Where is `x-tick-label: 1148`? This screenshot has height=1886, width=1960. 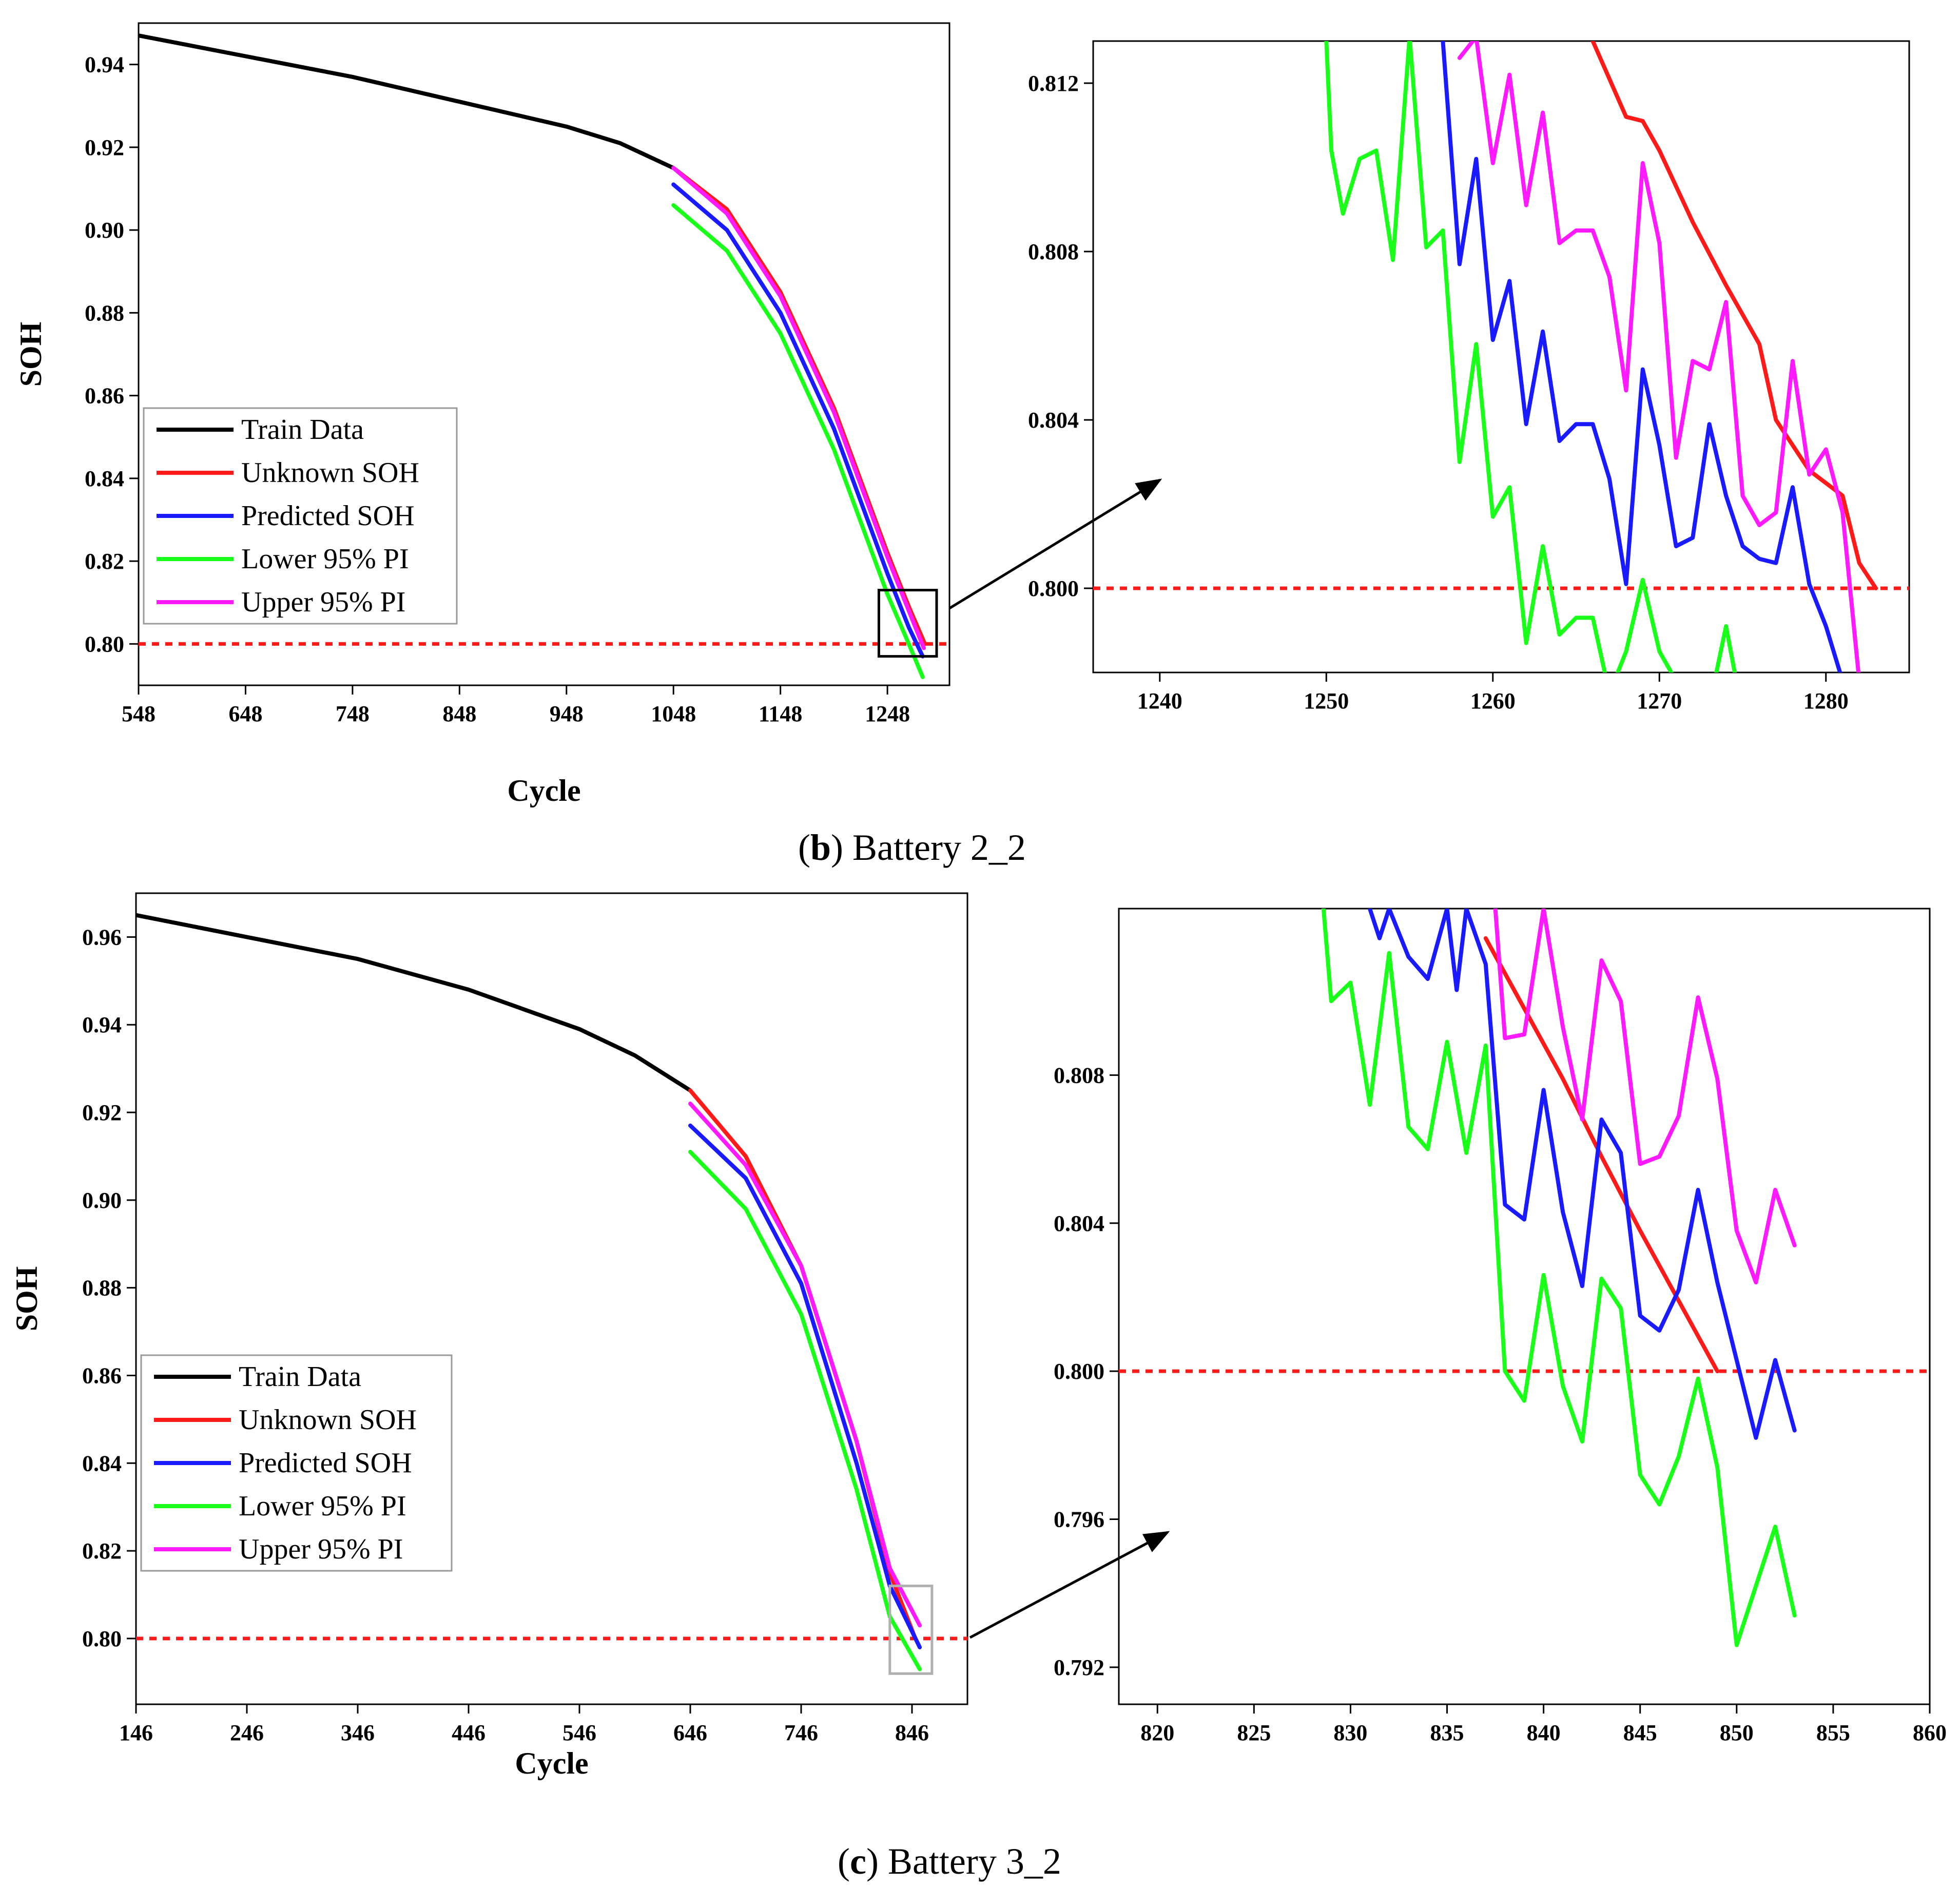
x-tick-label: 1148 is located at coordinates (781, 713).